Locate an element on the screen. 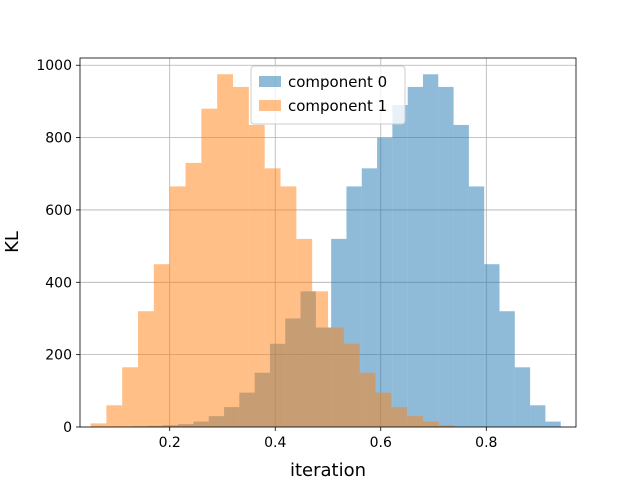 The height and width of the screenshot is (480, 640). y-tick-label: 1000 is located at coordinates (54, 66).